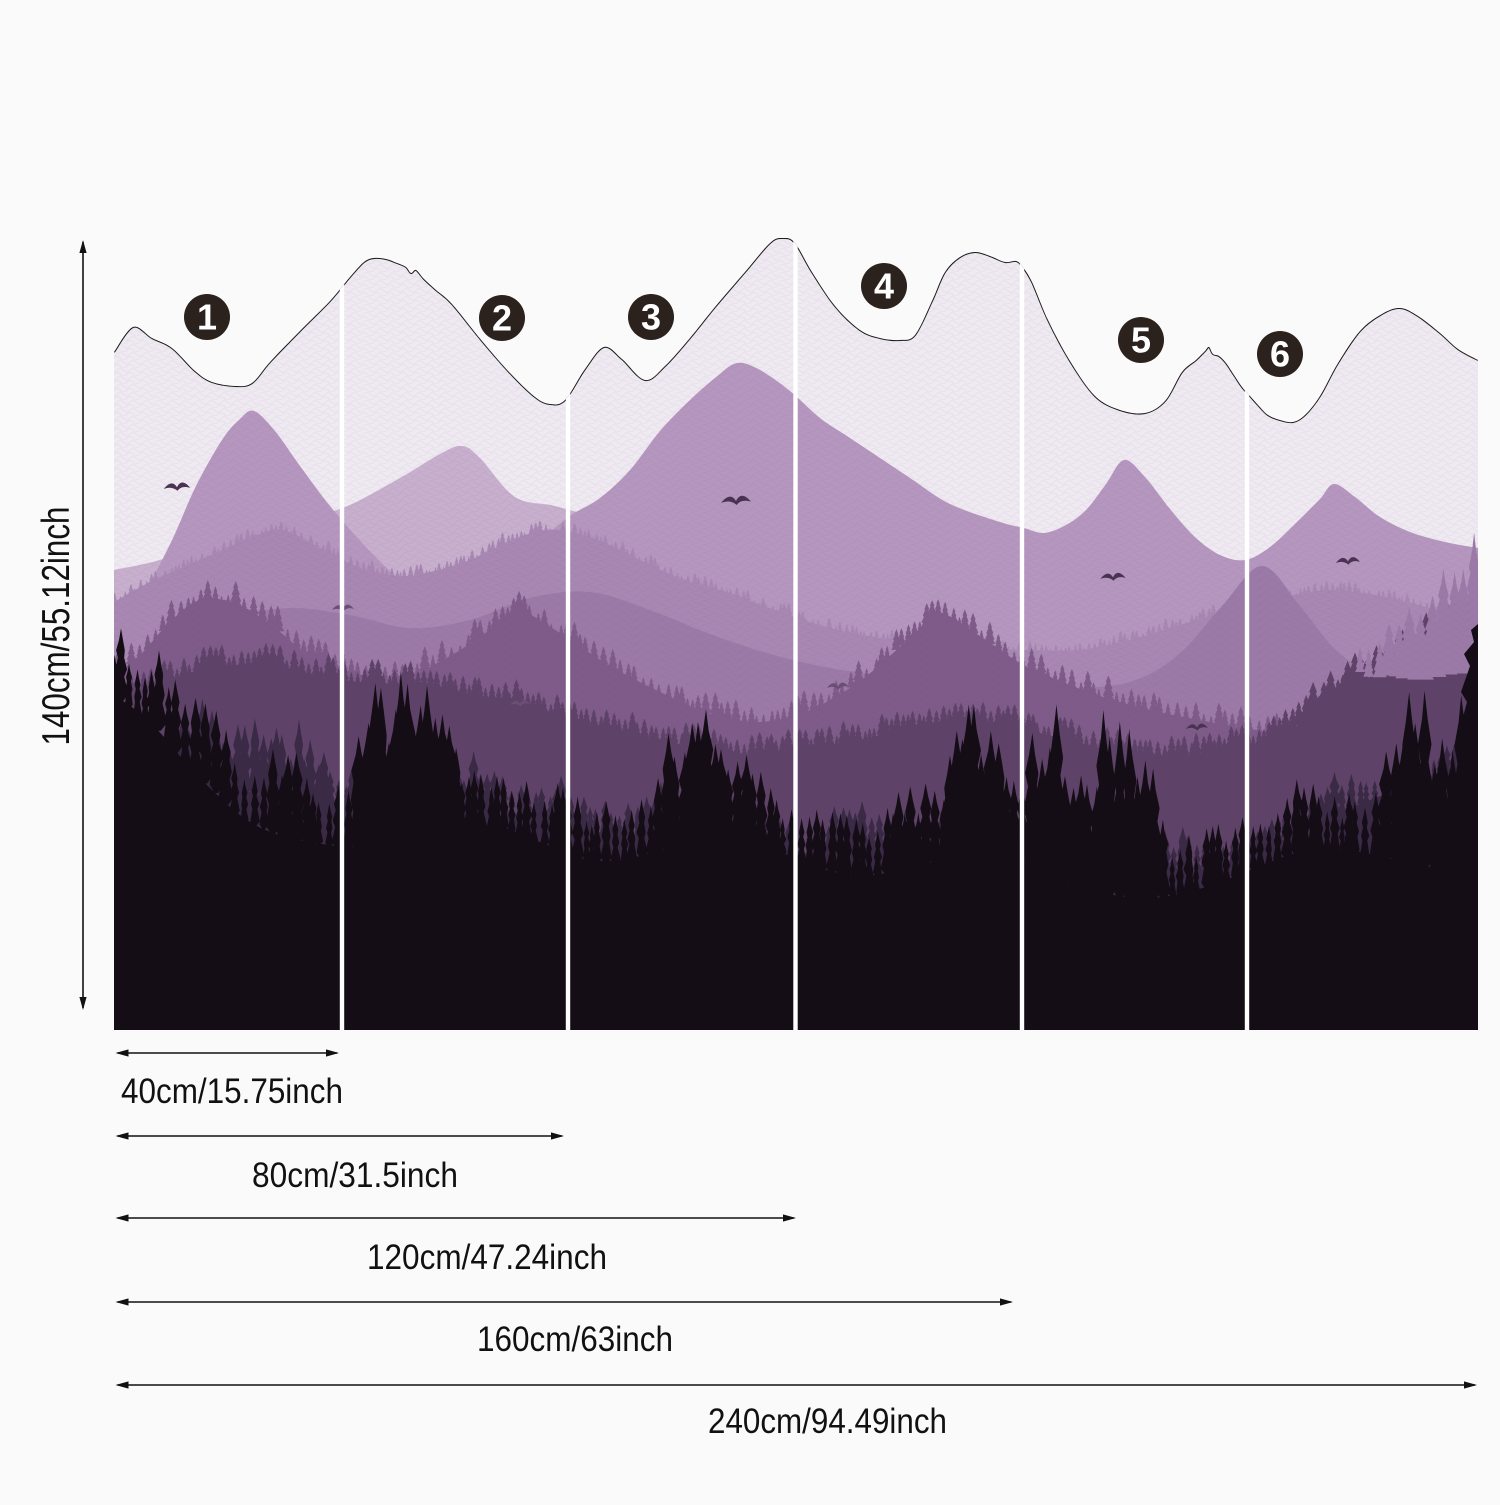  What do you see at coordinates (884, 286) in the screenshot?
I see `svg-text: 4` at bounding box center [884, 286].